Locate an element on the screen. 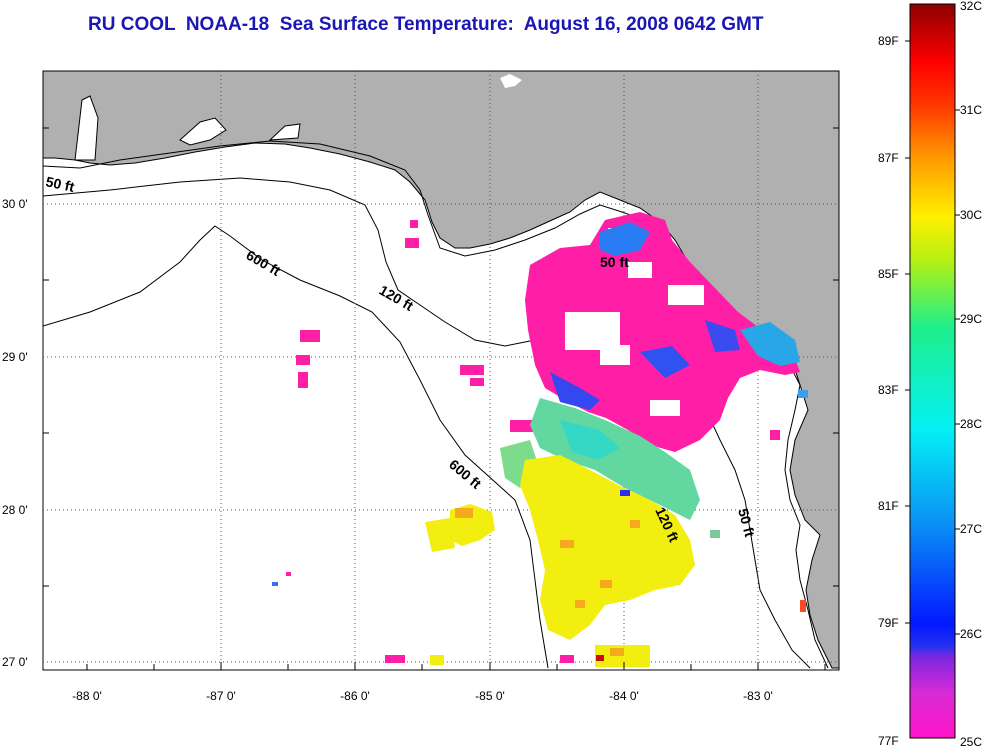  lat-label: 27 0' is located at coordinates (15, 662).